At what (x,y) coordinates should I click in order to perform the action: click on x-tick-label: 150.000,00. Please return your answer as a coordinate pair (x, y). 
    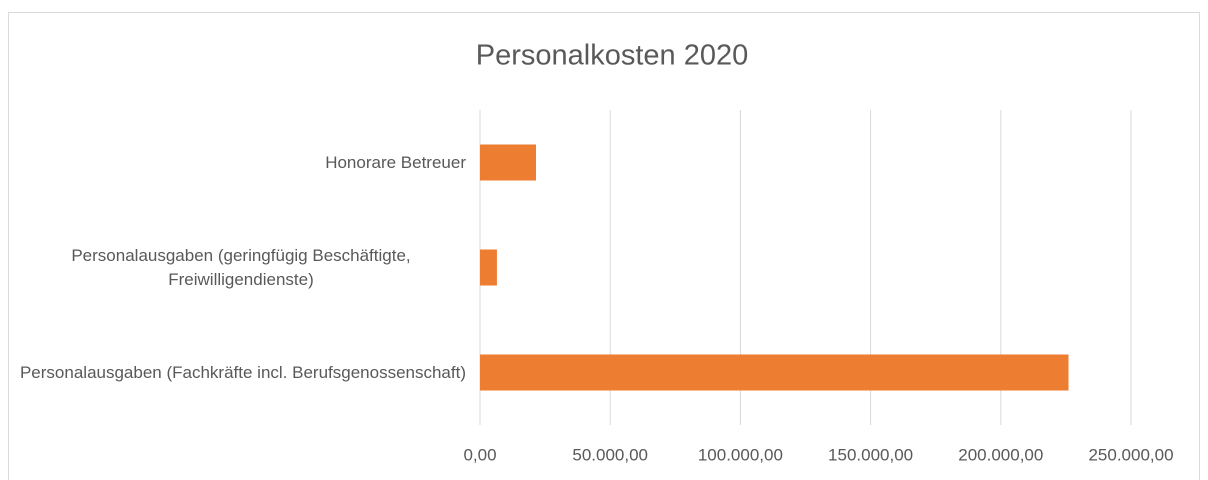
    Looking at the image, I should click on (870, 454).